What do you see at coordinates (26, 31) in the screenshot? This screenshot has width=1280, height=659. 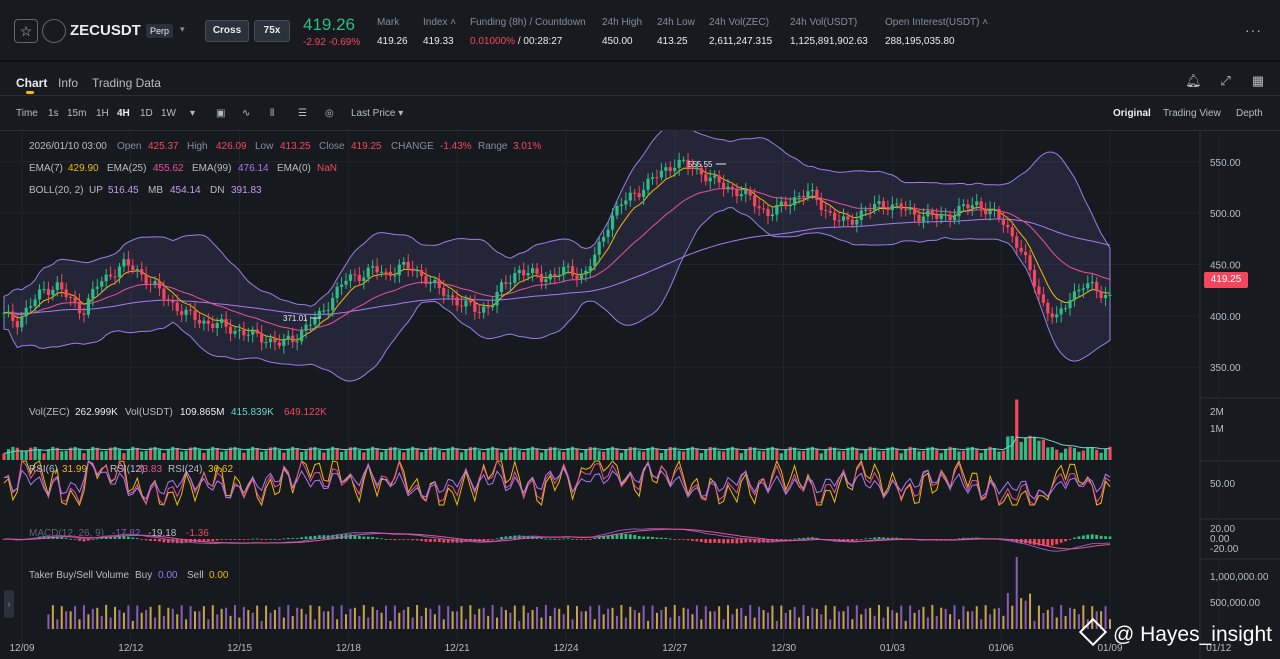 I see `favorite-star-icon: ☆` at bounding box center [26, 31].